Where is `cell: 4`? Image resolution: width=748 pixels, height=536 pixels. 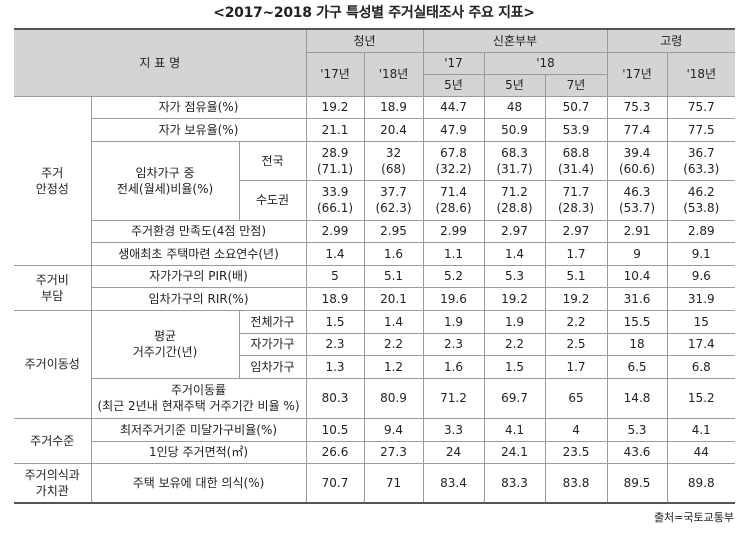 cell: 4 is located at coordinates (576, 429).